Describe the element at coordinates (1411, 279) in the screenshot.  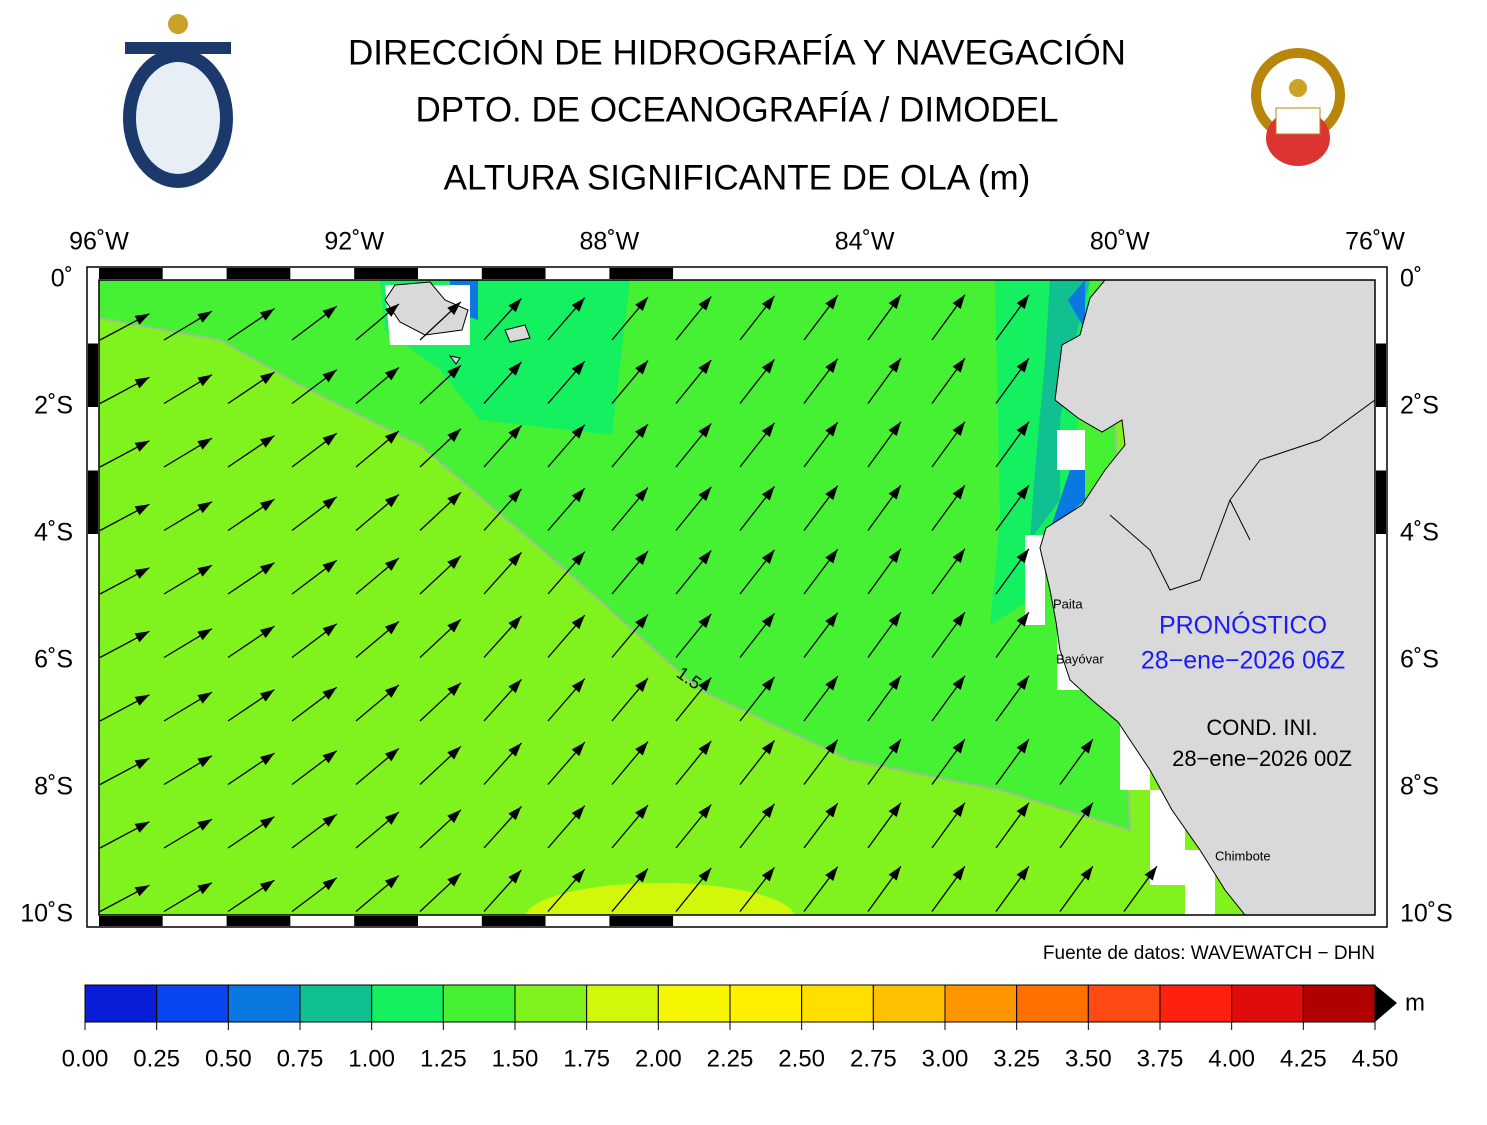
I see `lat-label: 0˚` at that location.